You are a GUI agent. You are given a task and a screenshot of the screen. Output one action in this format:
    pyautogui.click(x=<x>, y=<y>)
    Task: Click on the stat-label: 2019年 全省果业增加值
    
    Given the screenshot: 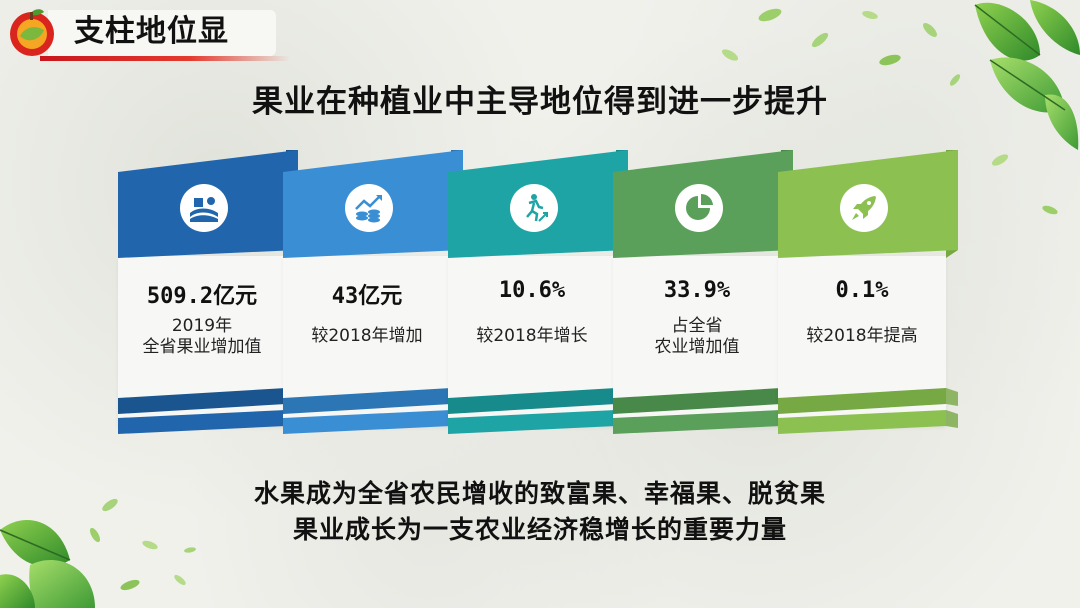 What is the action you would take?
    pyautogui.click(x=202, y=337)
    